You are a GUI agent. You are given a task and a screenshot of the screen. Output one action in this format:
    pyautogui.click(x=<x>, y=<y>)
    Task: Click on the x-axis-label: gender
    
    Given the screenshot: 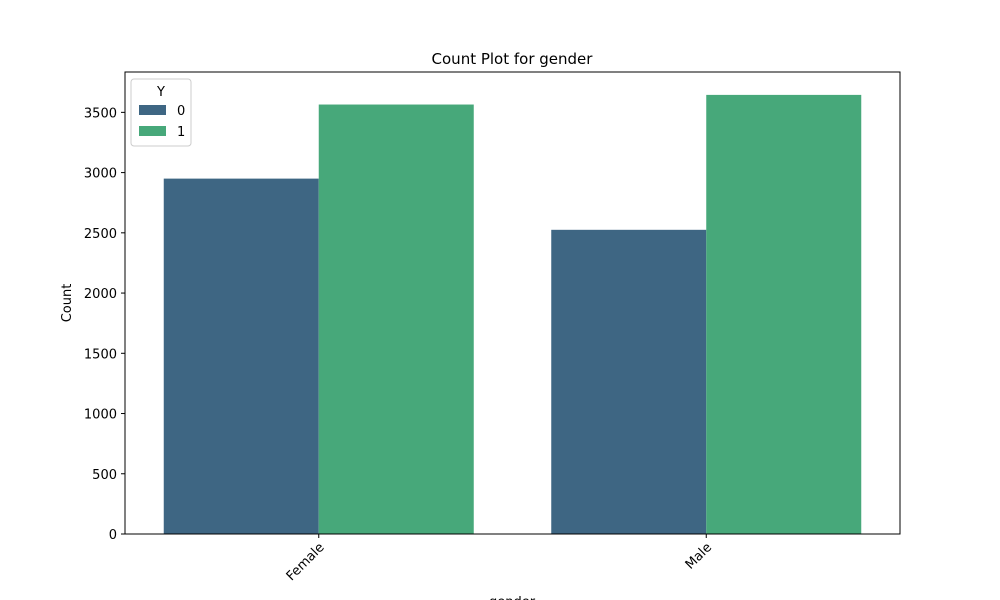 What is the action you would take?
    pyautogui.click(x=512, y=597)
    